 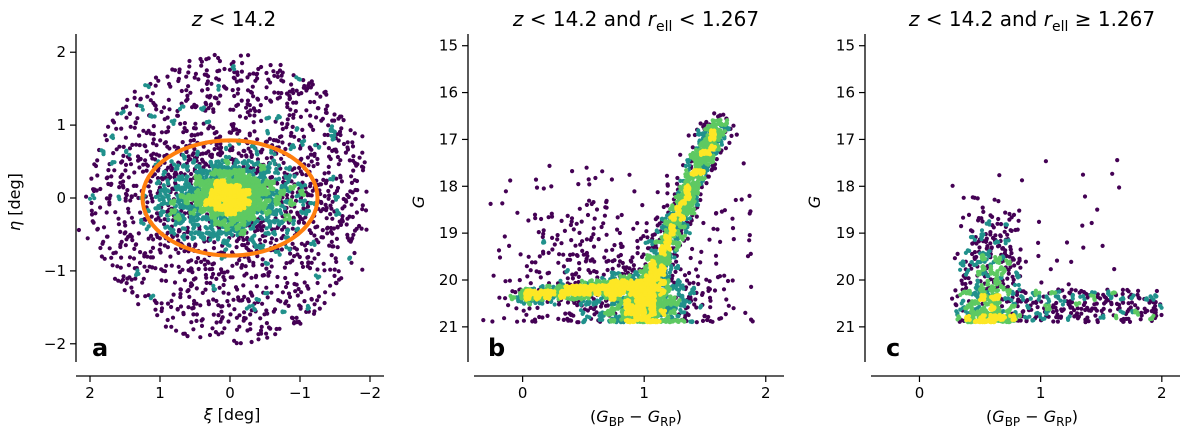 I want to click on x-tick-label: 2, so click(x=90, y=393).